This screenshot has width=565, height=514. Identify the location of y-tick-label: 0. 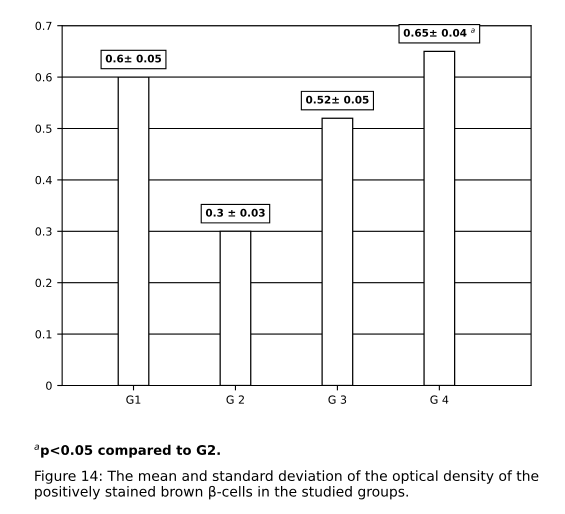
(49, 385).